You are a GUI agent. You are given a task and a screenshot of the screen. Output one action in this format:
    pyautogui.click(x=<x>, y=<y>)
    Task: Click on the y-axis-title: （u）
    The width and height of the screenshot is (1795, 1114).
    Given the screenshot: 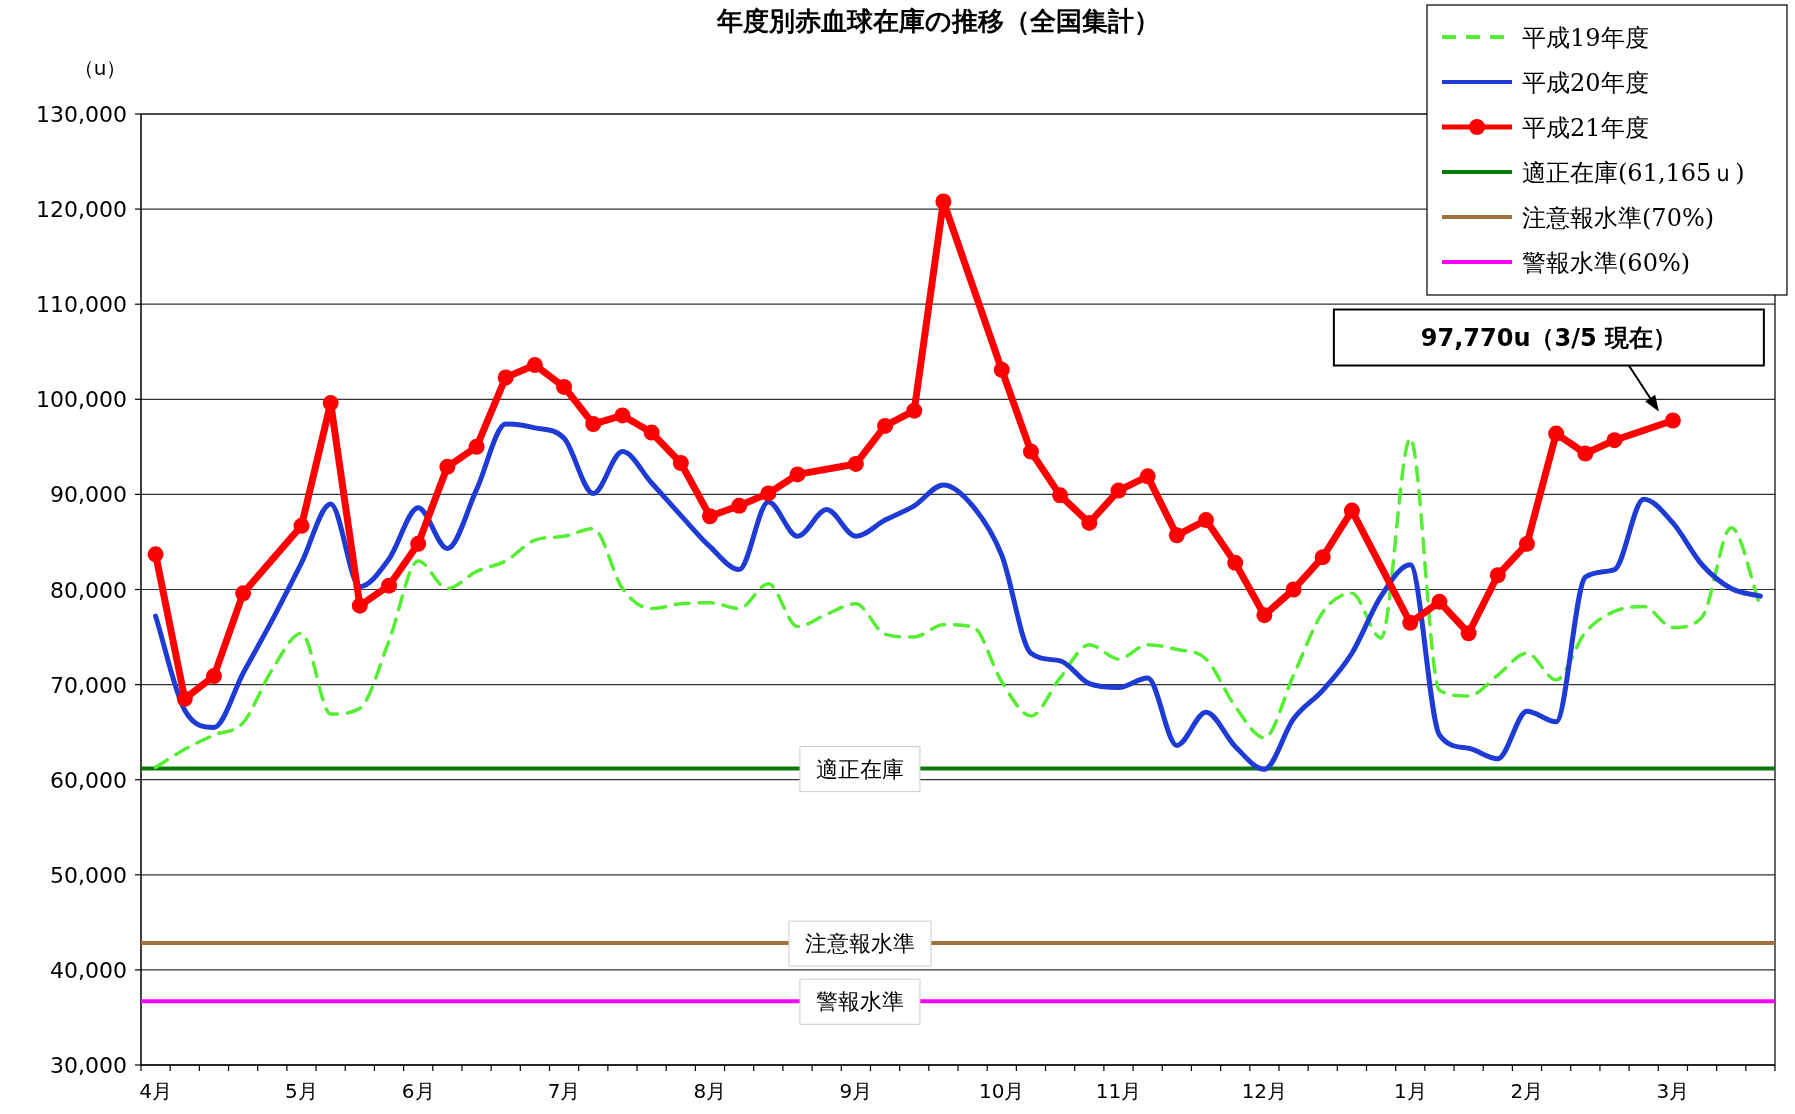 What is the action you would take?
    pyautogui.click(x=100, y=68)
    